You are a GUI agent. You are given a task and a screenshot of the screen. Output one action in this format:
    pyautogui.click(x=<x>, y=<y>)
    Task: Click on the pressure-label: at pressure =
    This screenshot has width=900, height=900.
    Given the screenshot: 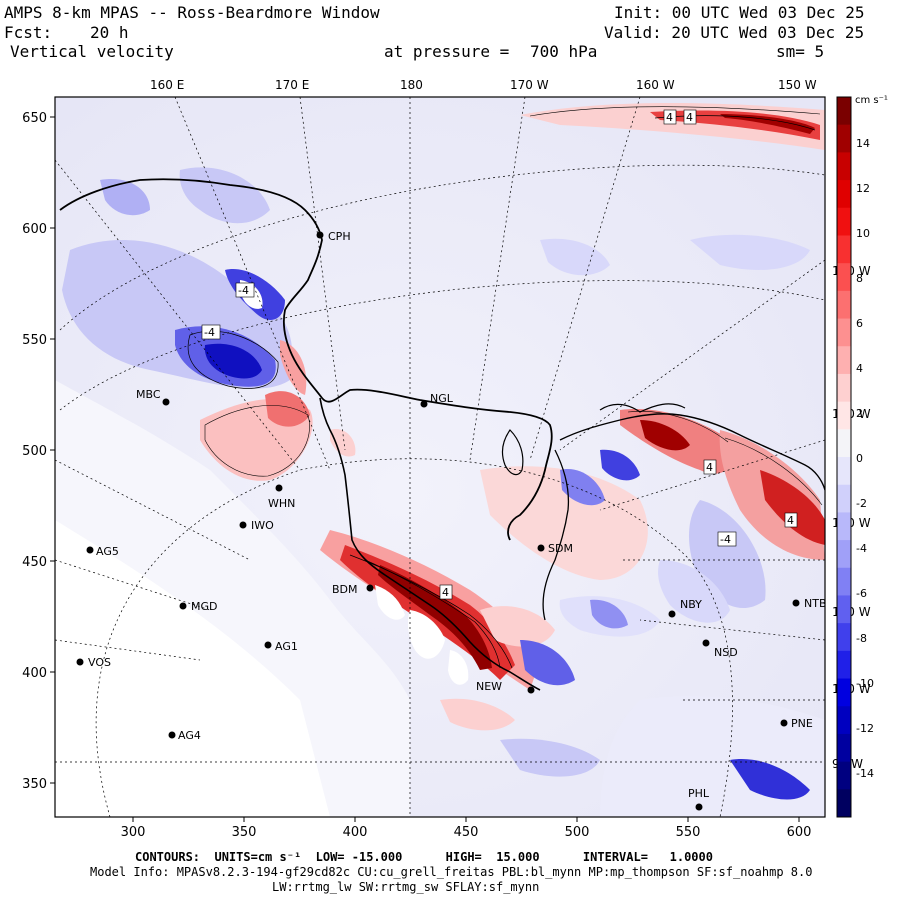 What is the action you would take?
    pyautogui.click(x=447, y=51)
    